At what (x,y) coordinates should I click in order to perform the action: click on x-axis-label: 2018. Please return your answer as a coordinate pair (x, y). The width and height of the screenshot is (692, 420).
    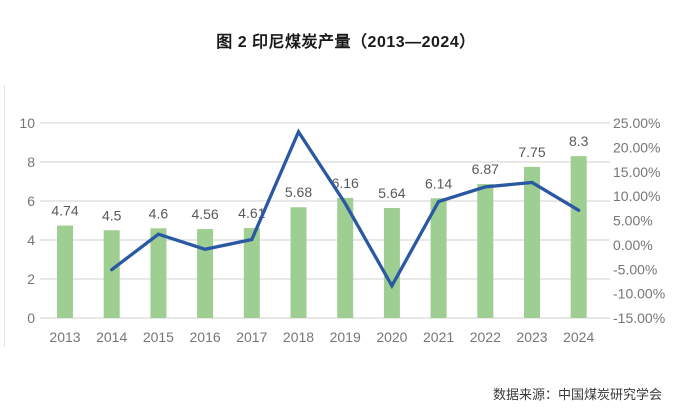
    Looking at the image, I should click on (298, 337).